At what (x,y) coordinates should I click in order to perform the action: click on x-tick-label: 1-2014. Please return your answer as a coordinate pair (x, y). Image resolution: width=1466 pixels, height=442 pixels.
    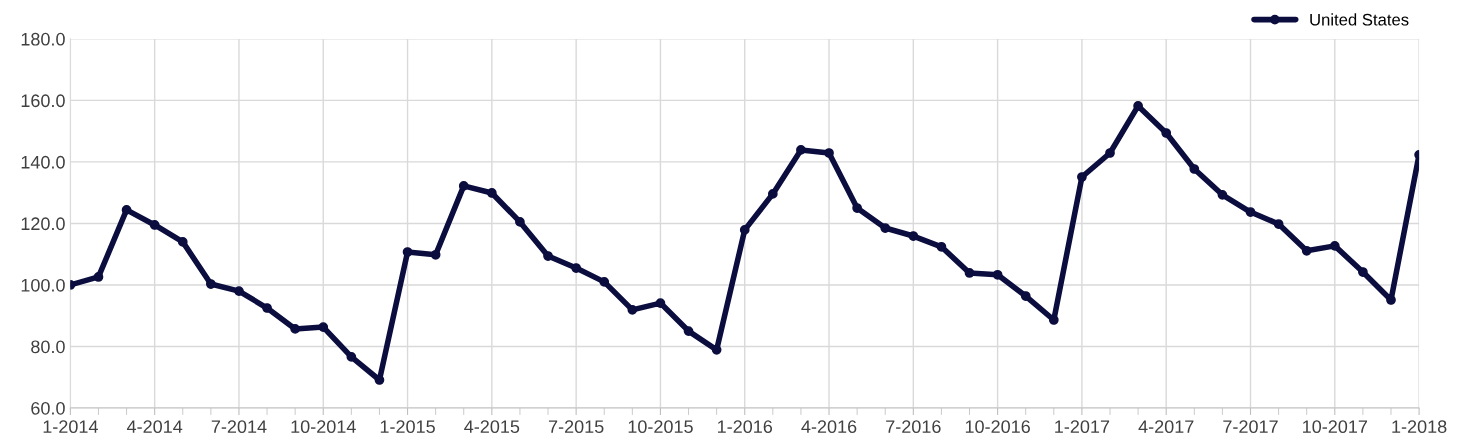
    Looking at the image, I should click on (70, 427).